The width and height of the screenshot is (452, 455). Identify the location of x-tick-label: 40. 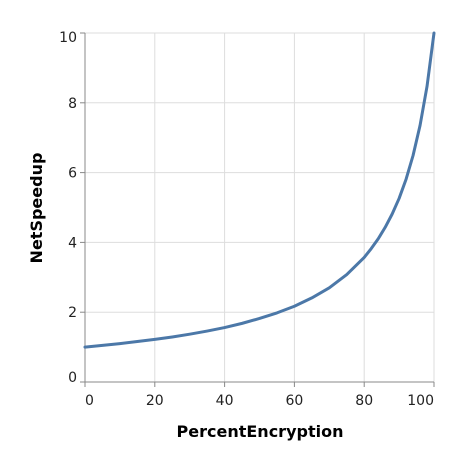
(225, 401).